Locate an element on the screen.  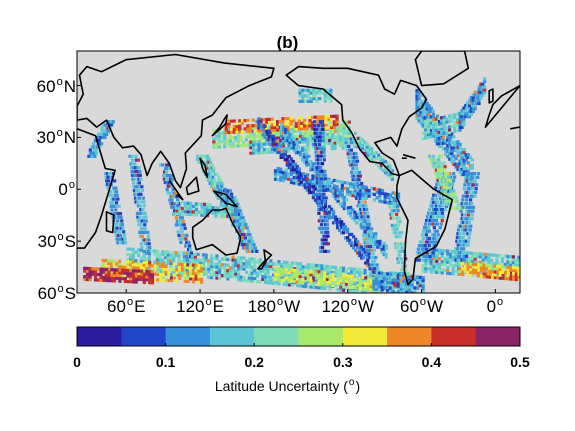
degree-symbol: o is located at coordinates (130, 302).